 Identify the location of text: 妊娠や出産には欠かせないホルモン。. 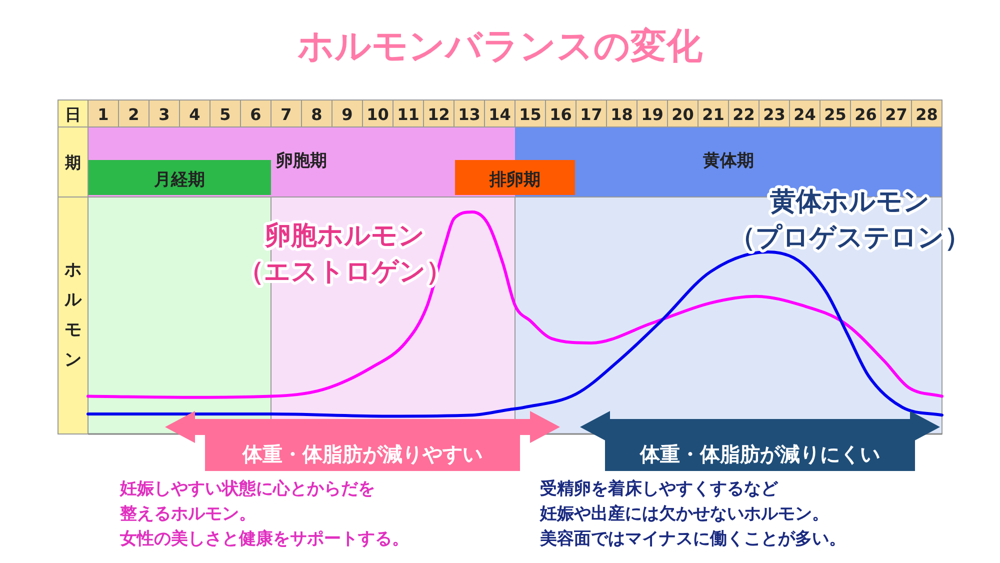
(684, 514).